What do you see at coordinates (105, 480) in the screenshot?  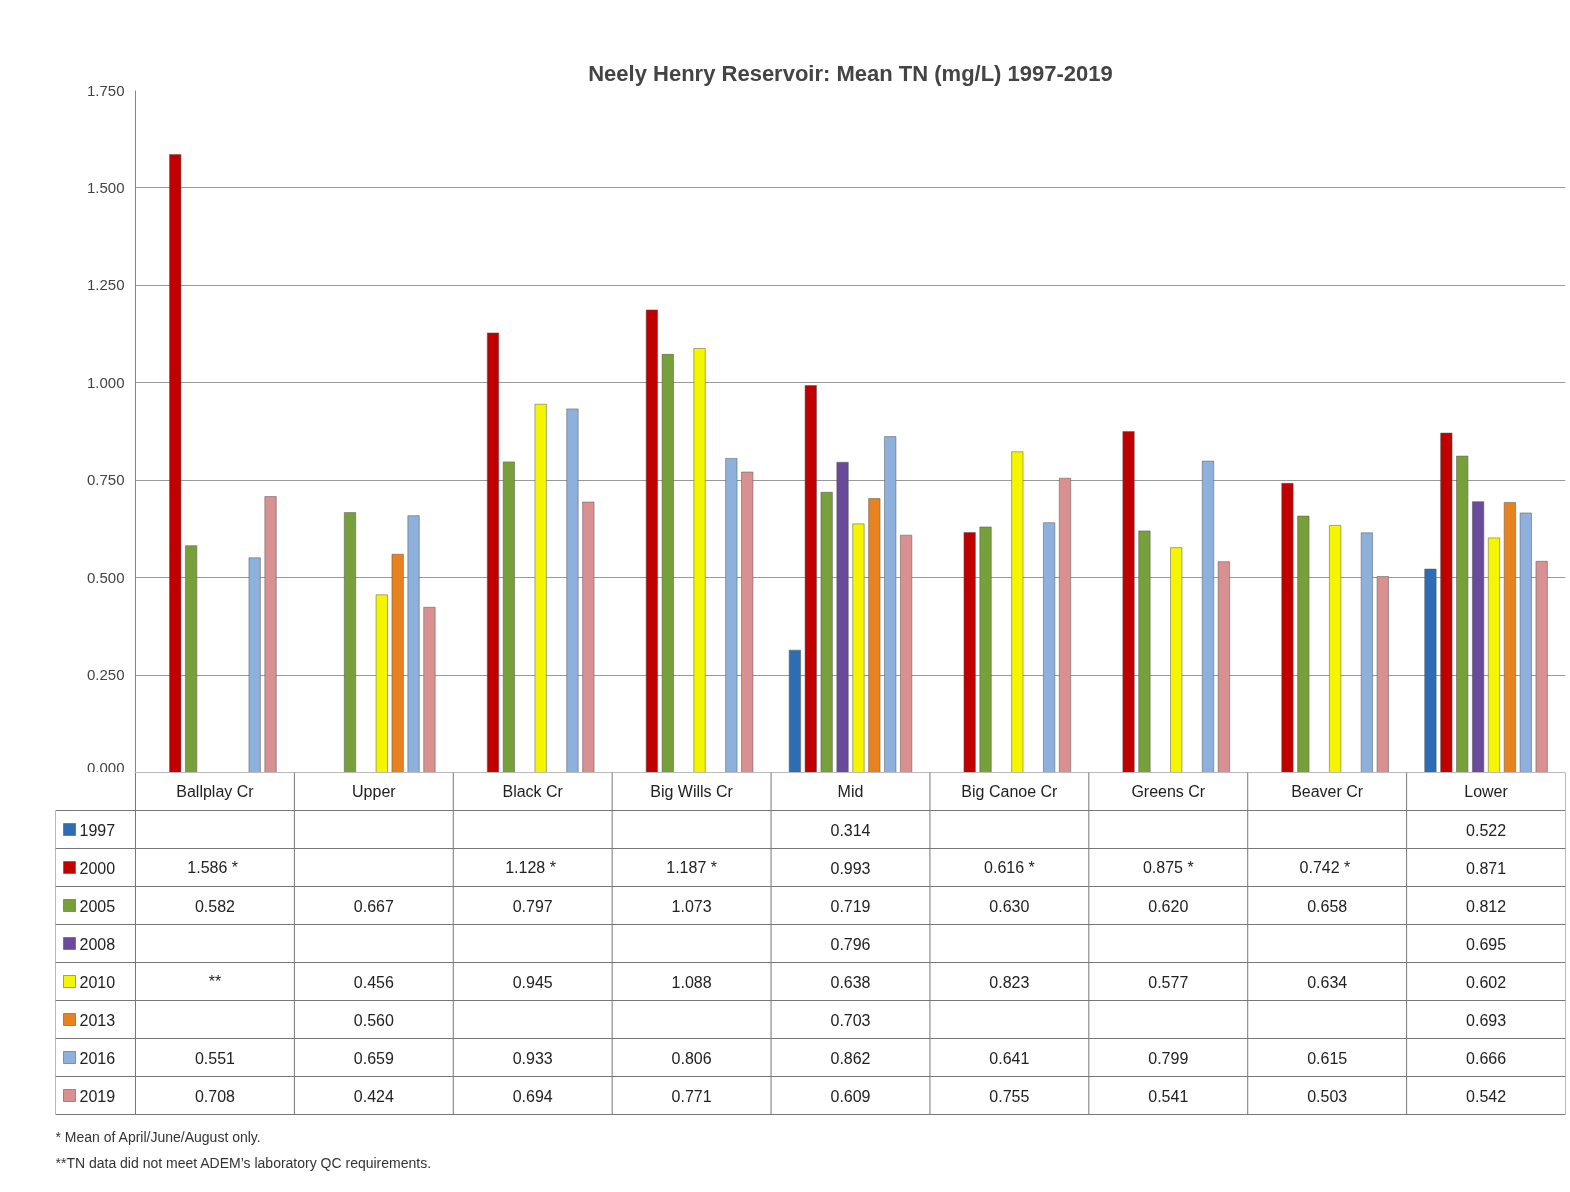 I see `y-tick-label: 0.750` at bounding box center [105, 480].